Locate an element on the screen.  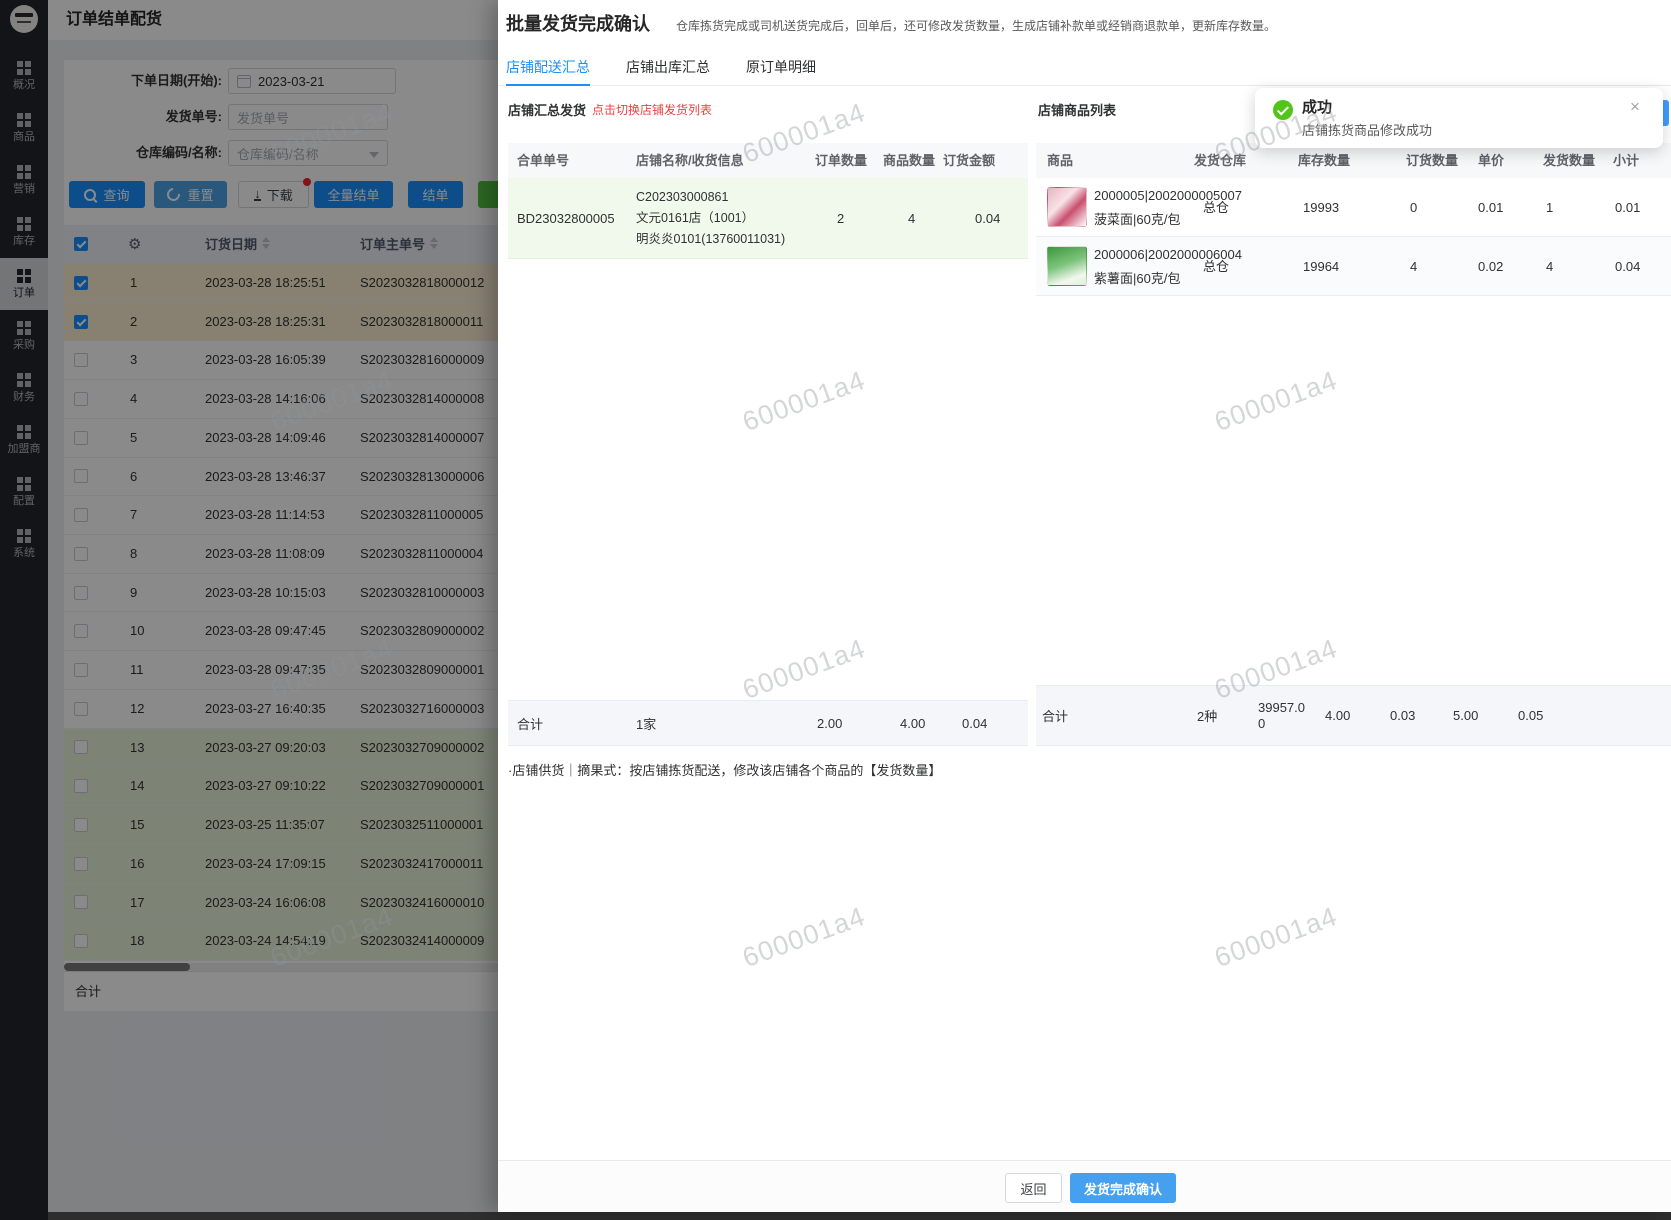
drawer-tabs: 店铺配送汇总 店铺出库汇总 原订单明细 is located at coordinates (1084, 67).